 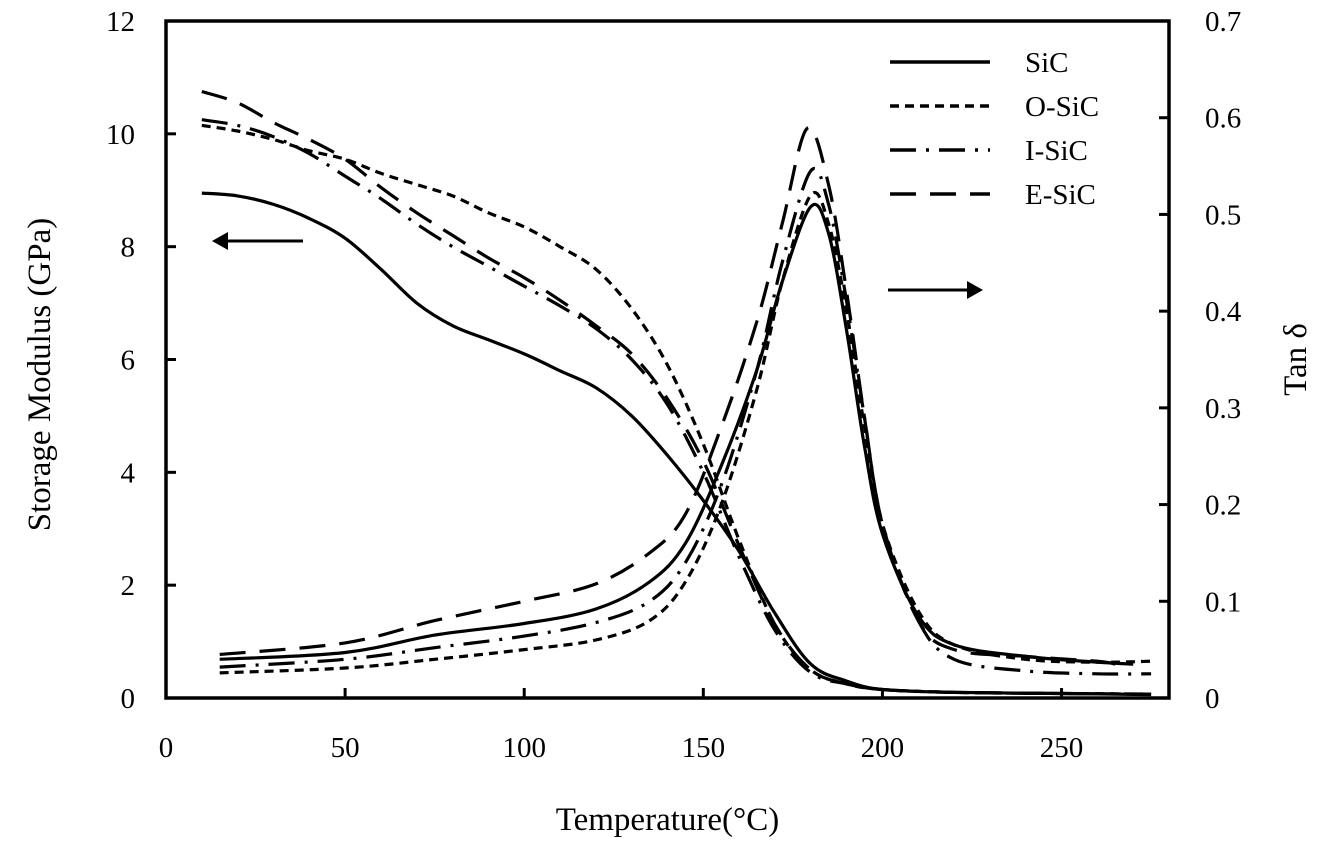 I want to click on x-axis: 0 50 100 150 200 250, so click(x=621, y=726).